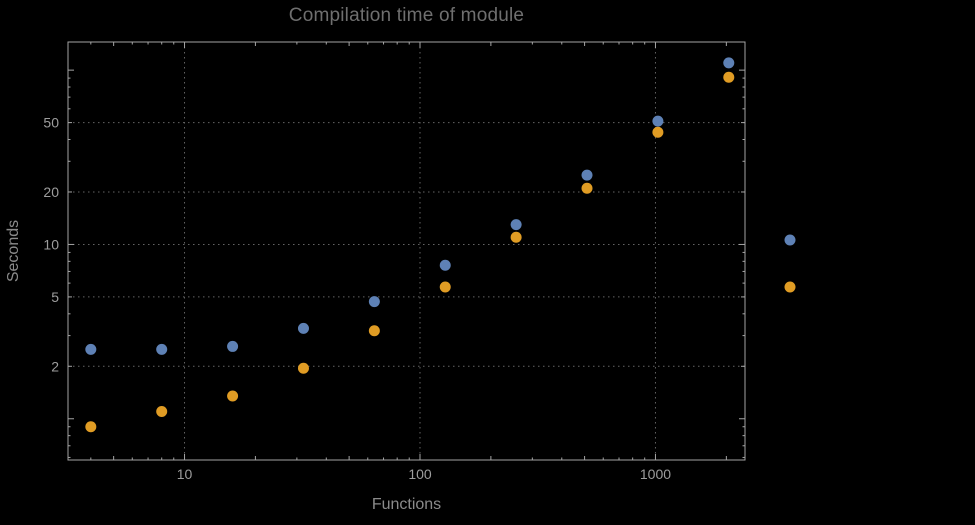 The width and height of the screenshot is (975, 525). I want to click on y-tick-label: 2, so click(55, 366).